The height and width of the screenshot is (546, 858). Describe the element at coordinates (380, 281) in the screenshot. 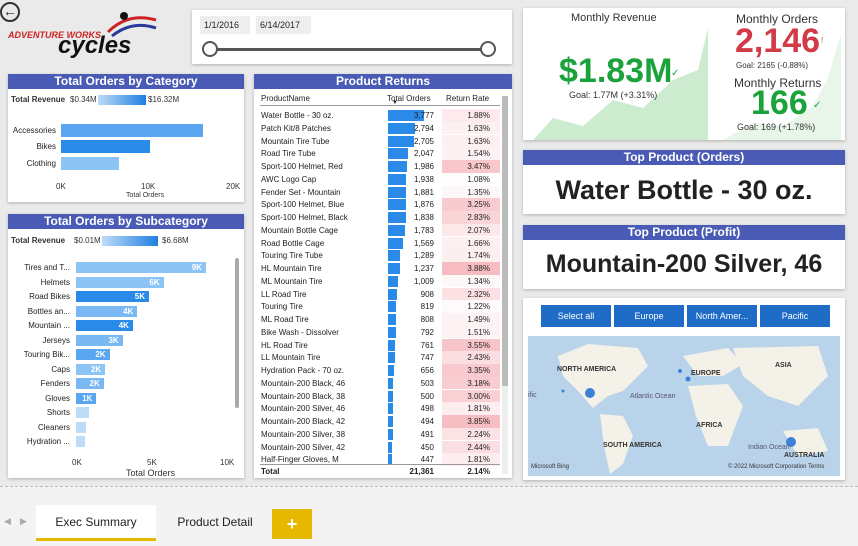

I see `table-row: ML Mountain Tire 1,009 1.34%` at that location.